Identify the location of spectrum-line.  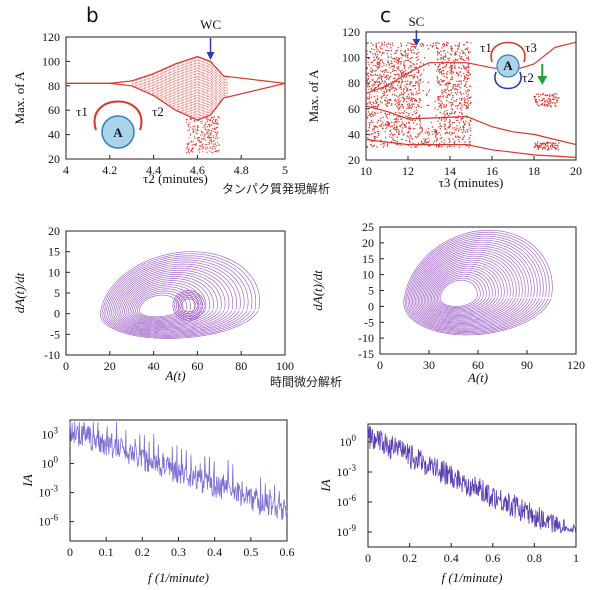
(472, 480).